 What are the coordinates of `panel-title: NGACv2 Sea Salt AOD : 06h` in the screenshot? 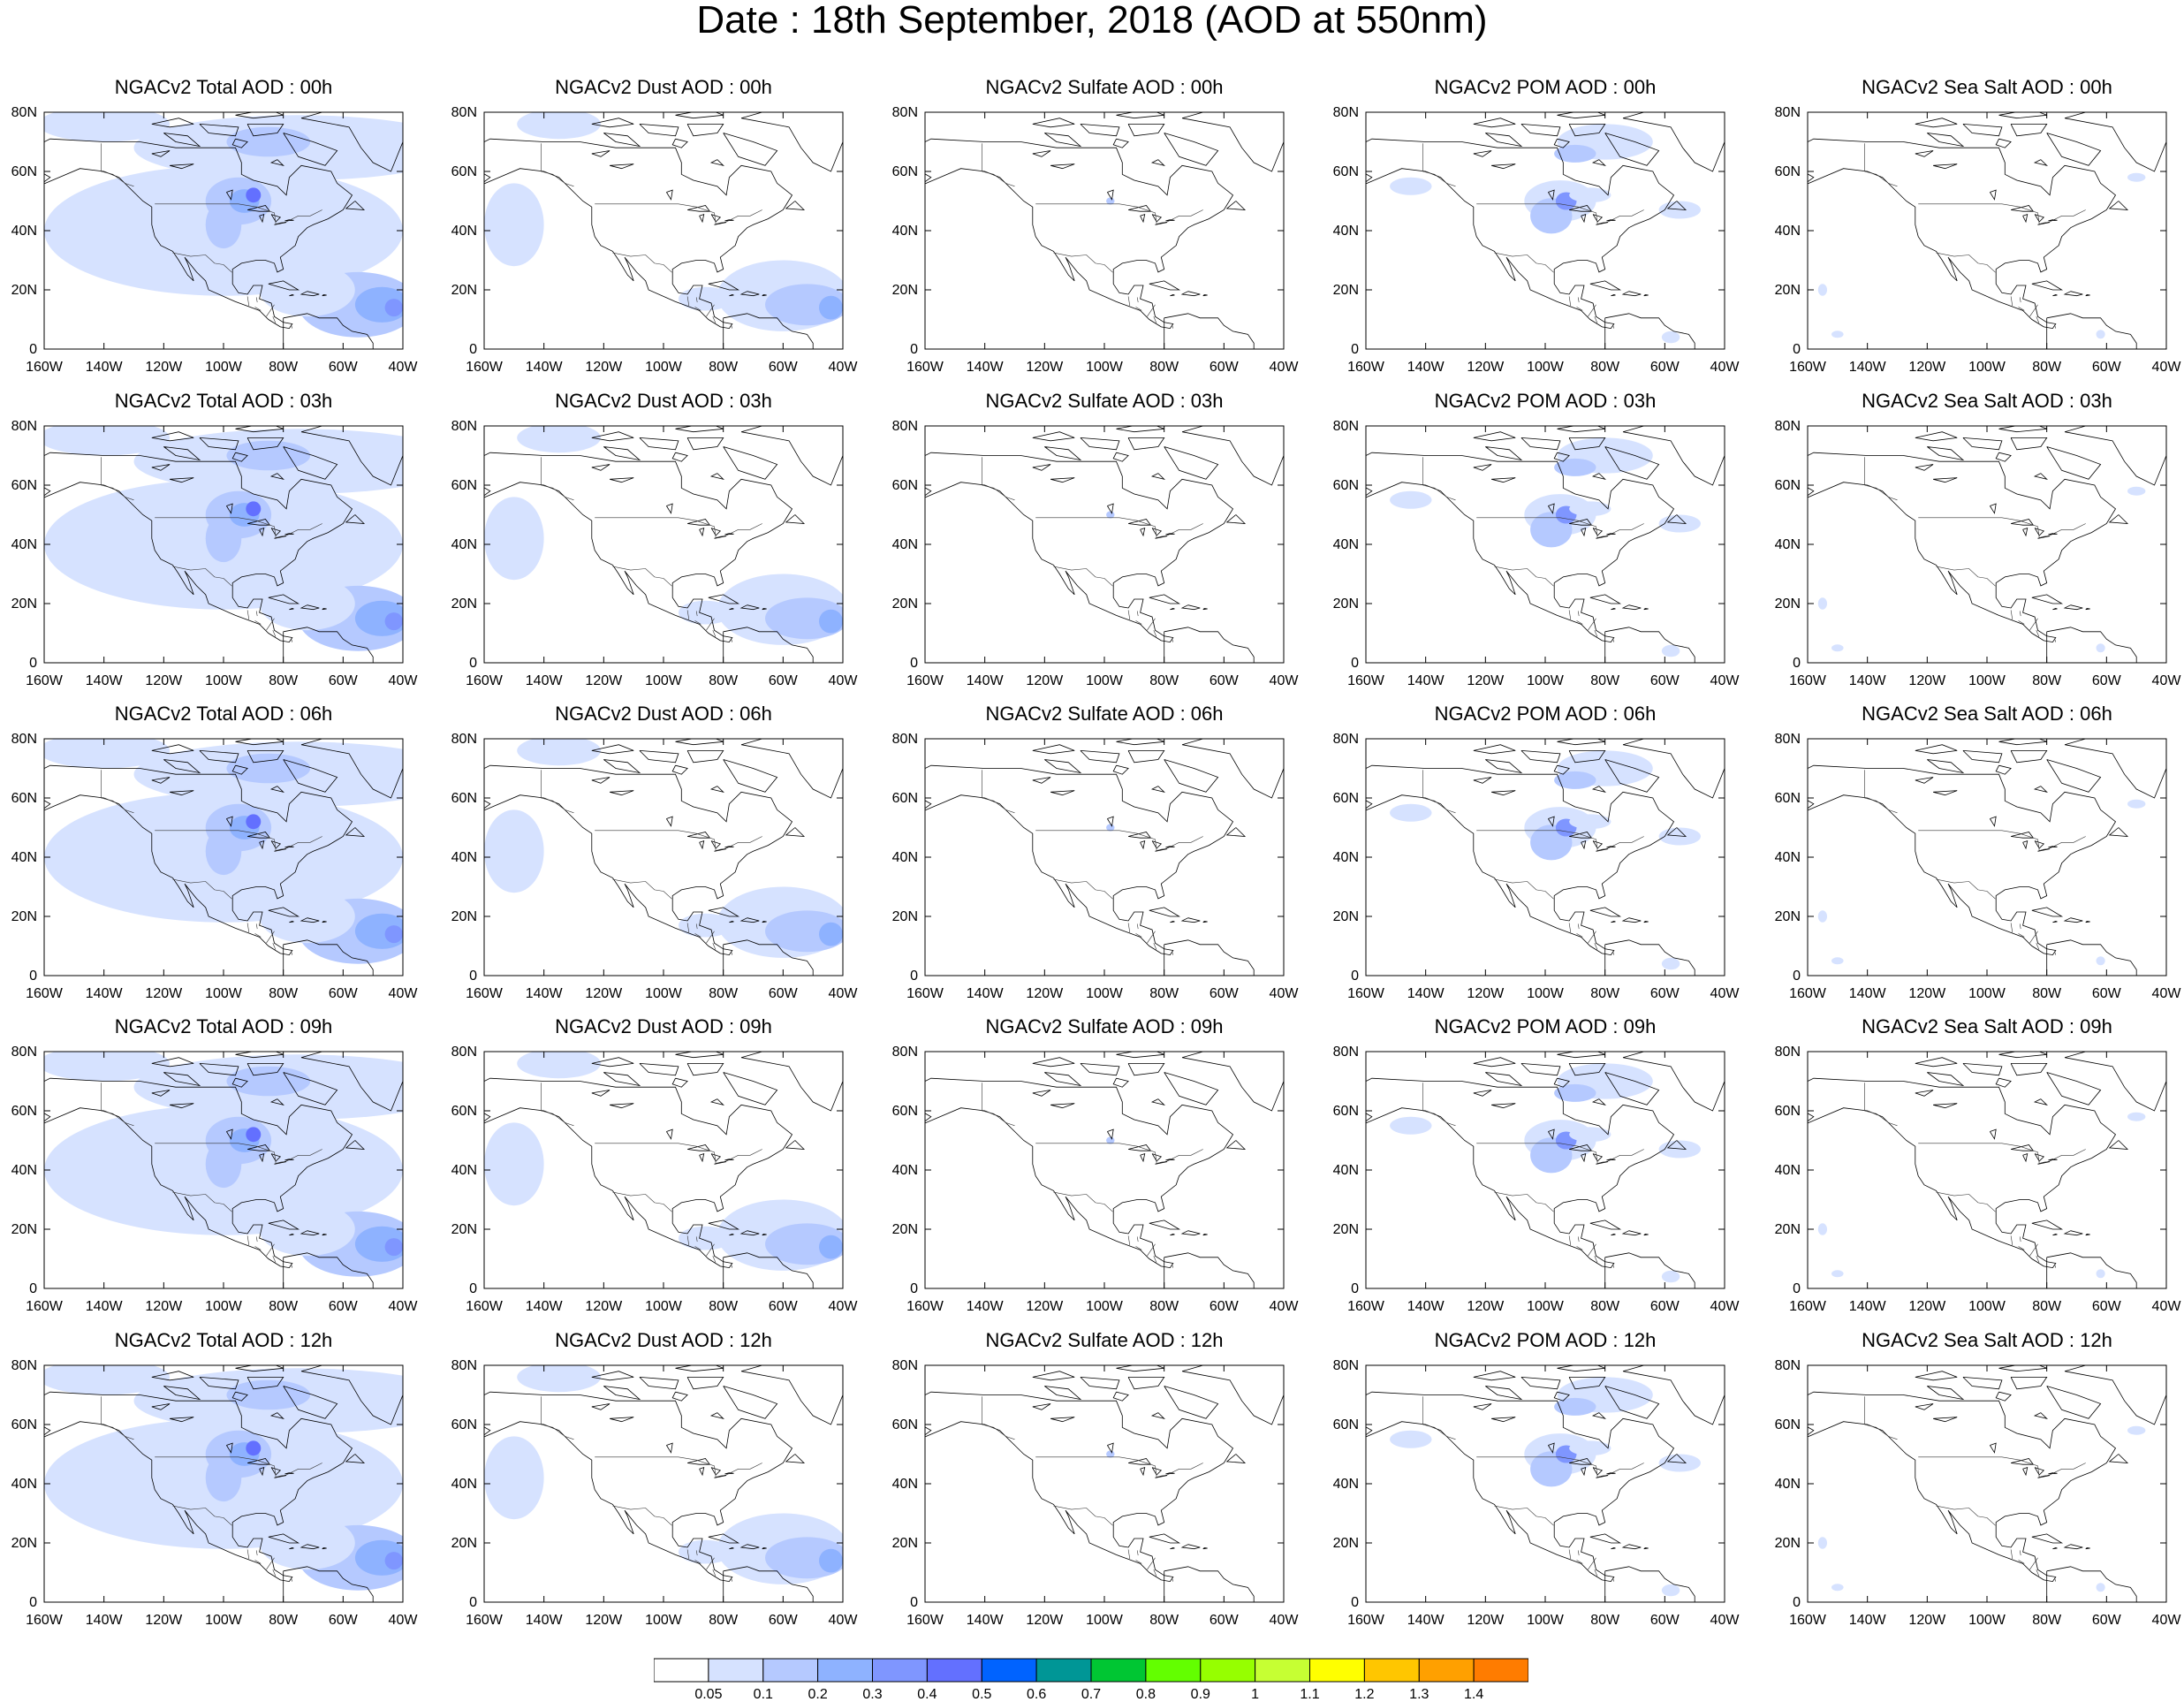 It's located at (1987, 714).